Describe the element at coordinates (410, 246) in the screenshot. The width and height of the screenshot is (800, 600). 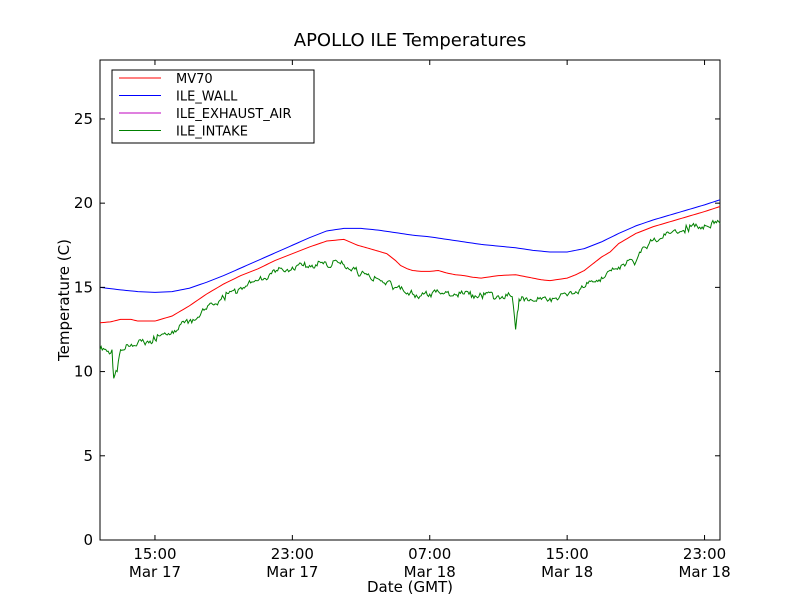
I see `series-line-ile-wall` at that location.